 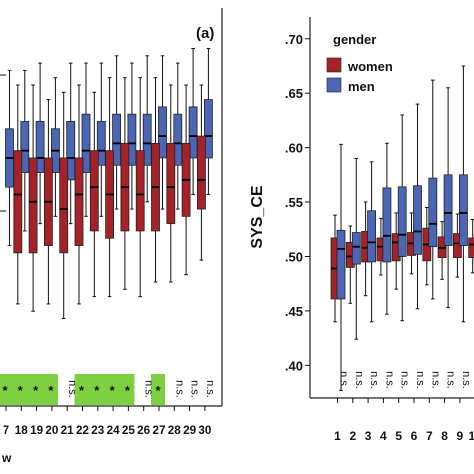 I want to click on panel-a-sig-ns-28: n.s., so click(x=179, y=389).